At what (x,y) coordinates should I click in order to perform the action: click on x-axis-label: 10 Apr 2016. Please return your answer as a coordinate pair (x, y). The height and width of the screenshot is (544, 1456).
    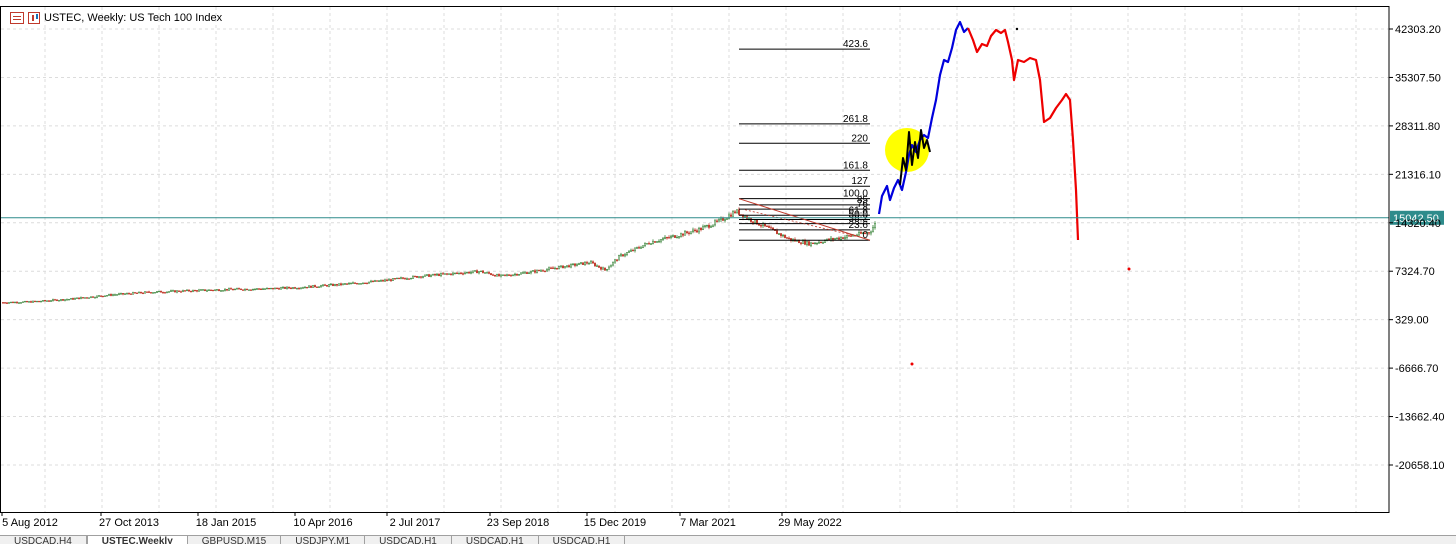
    Looking at the image, I should click on (322, 523).